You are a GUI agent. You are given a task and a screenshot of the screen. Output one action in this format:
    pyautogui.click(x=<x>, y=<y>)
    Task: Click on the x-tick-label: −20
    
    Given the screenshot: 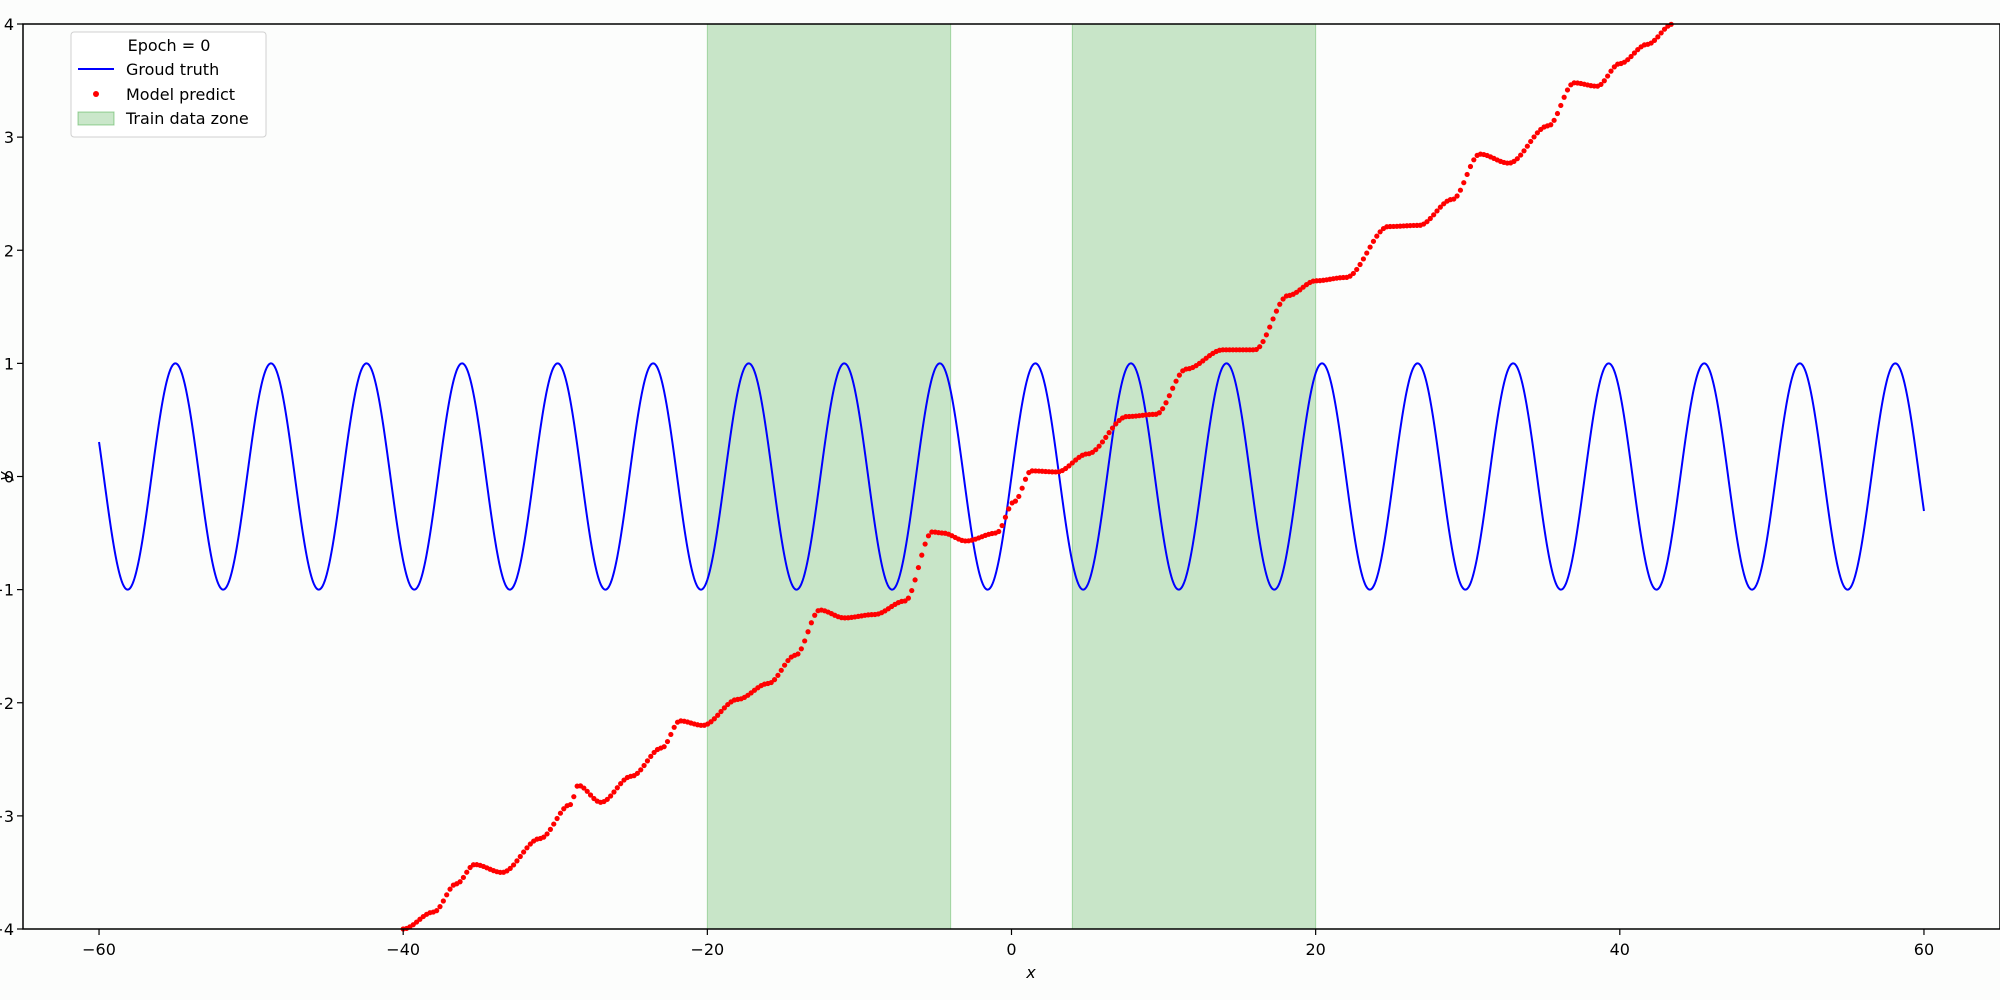 What is the action you would take?
    pyautogui.click(x=707, y=949)
    